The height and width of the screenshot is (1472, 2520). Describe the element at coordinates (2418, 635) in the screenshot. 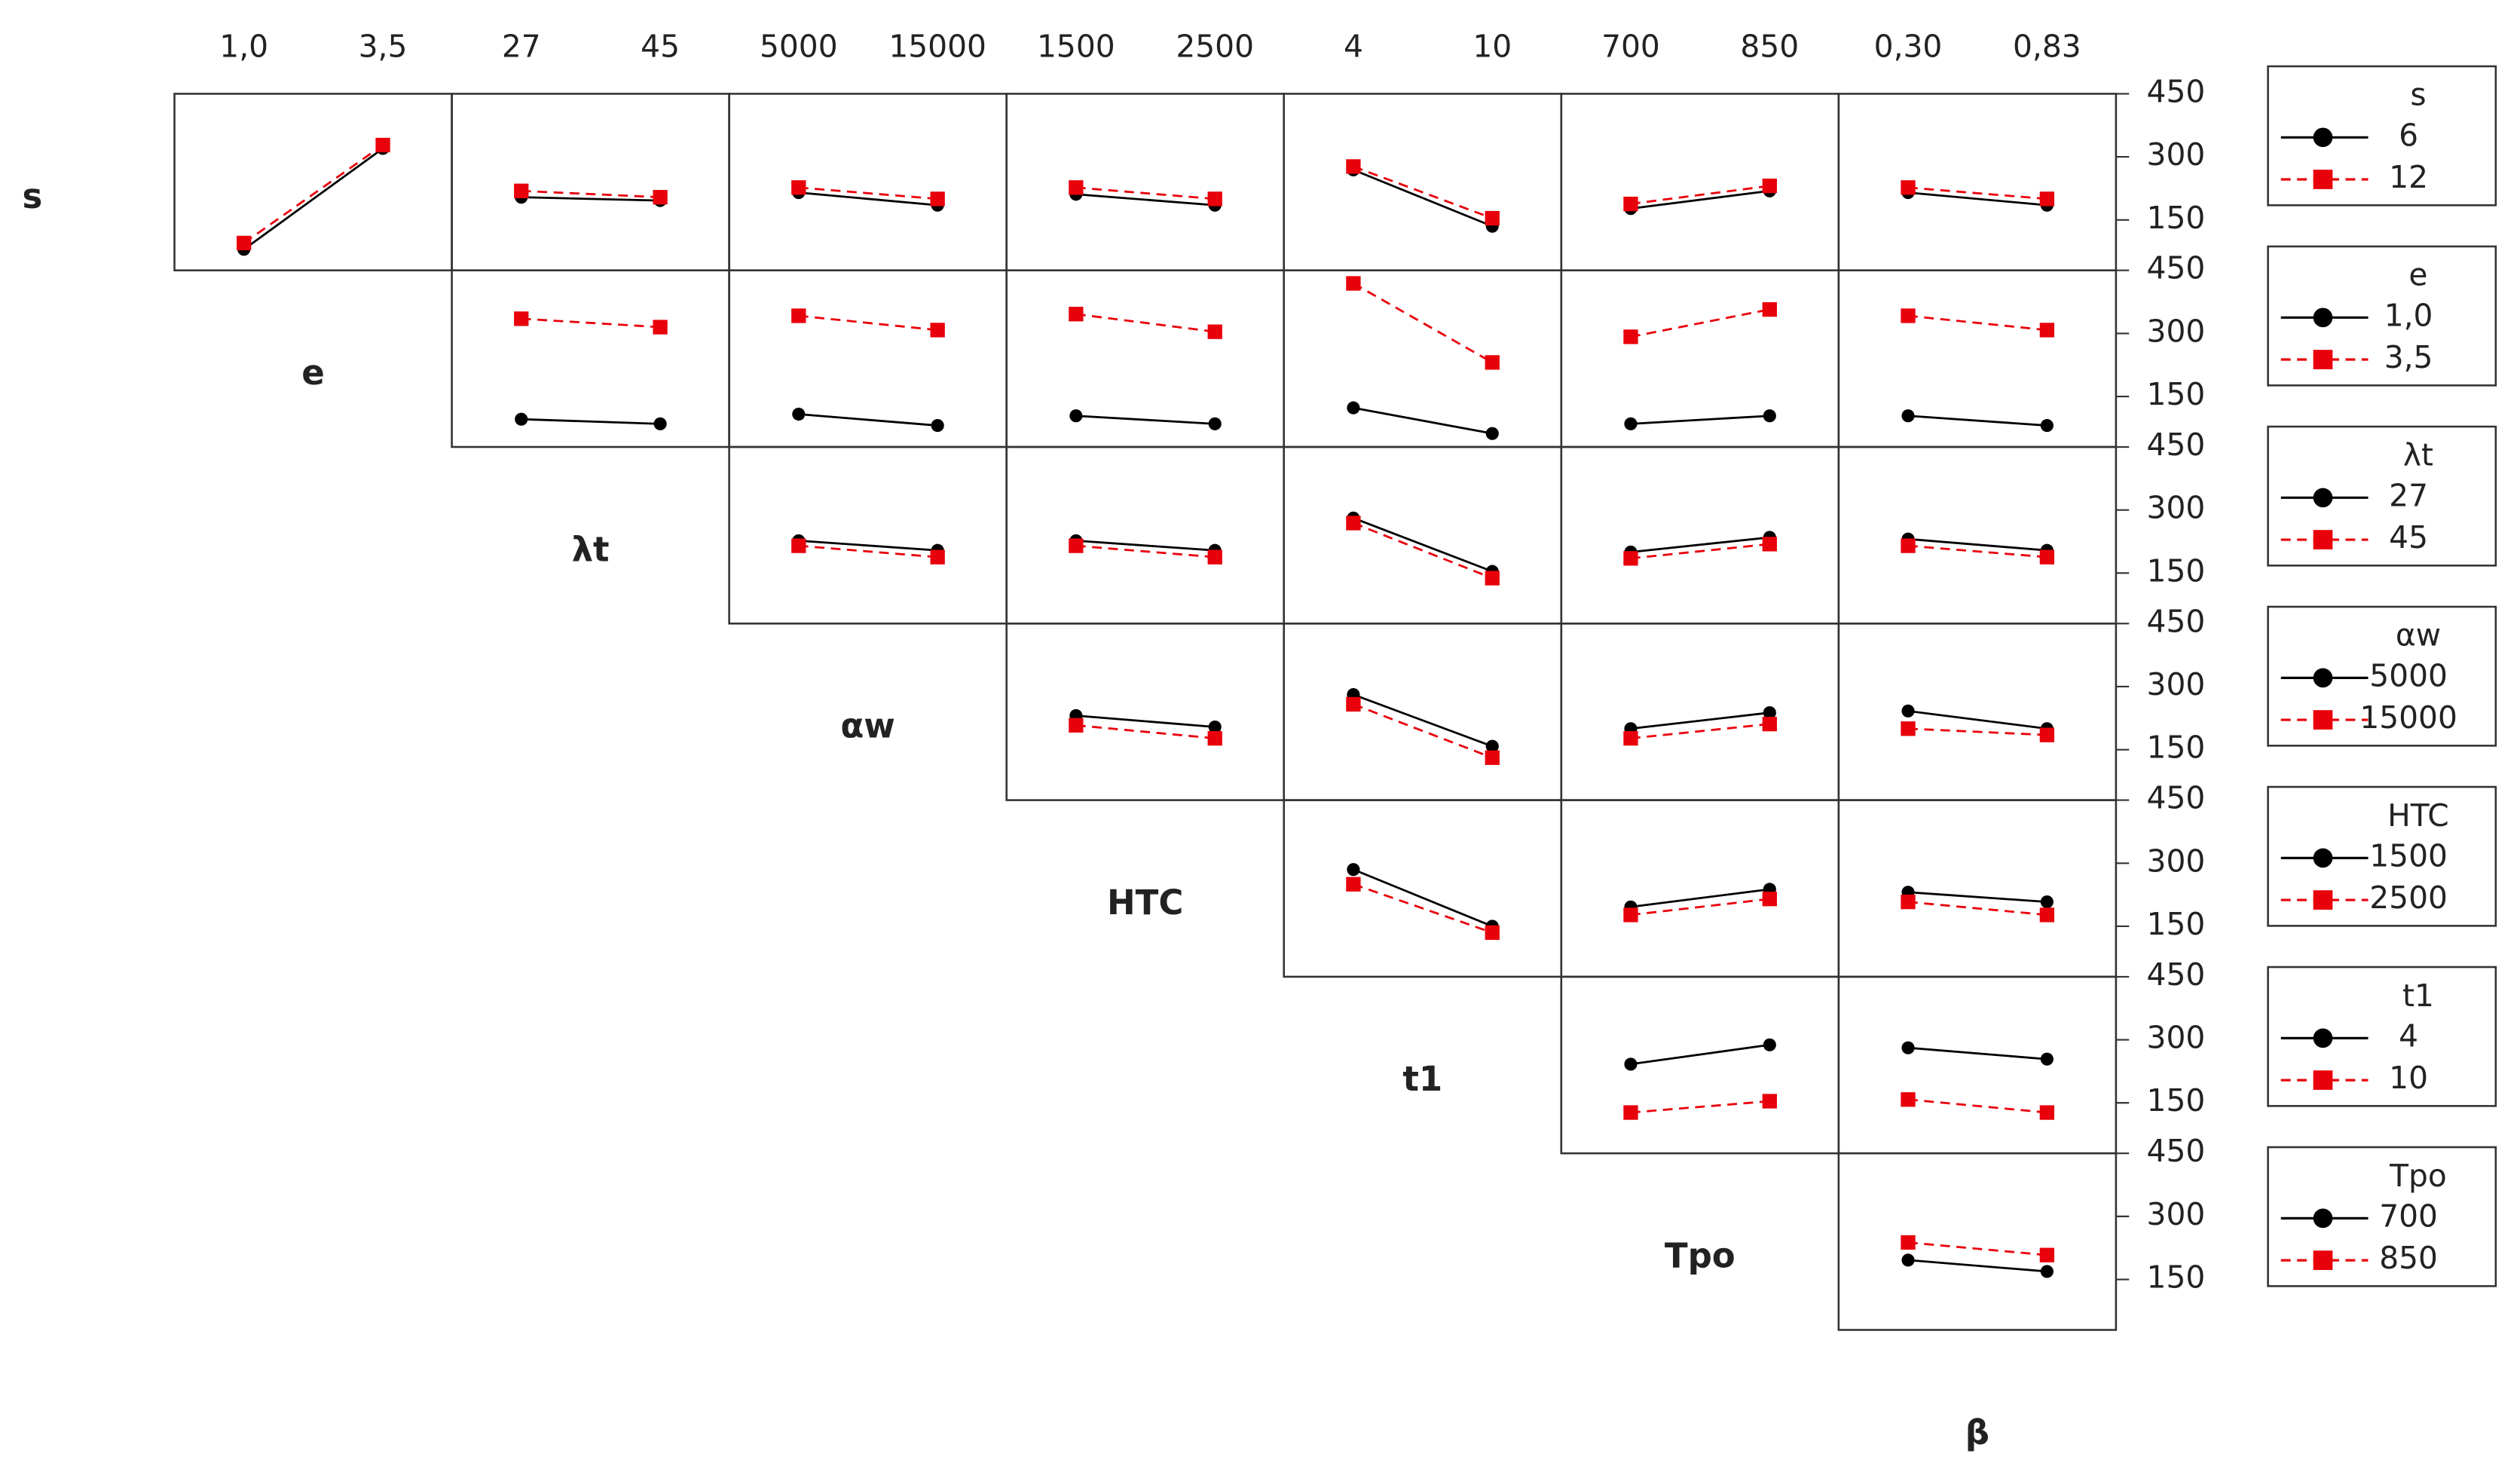

I see `legend-title: αw` at that location.